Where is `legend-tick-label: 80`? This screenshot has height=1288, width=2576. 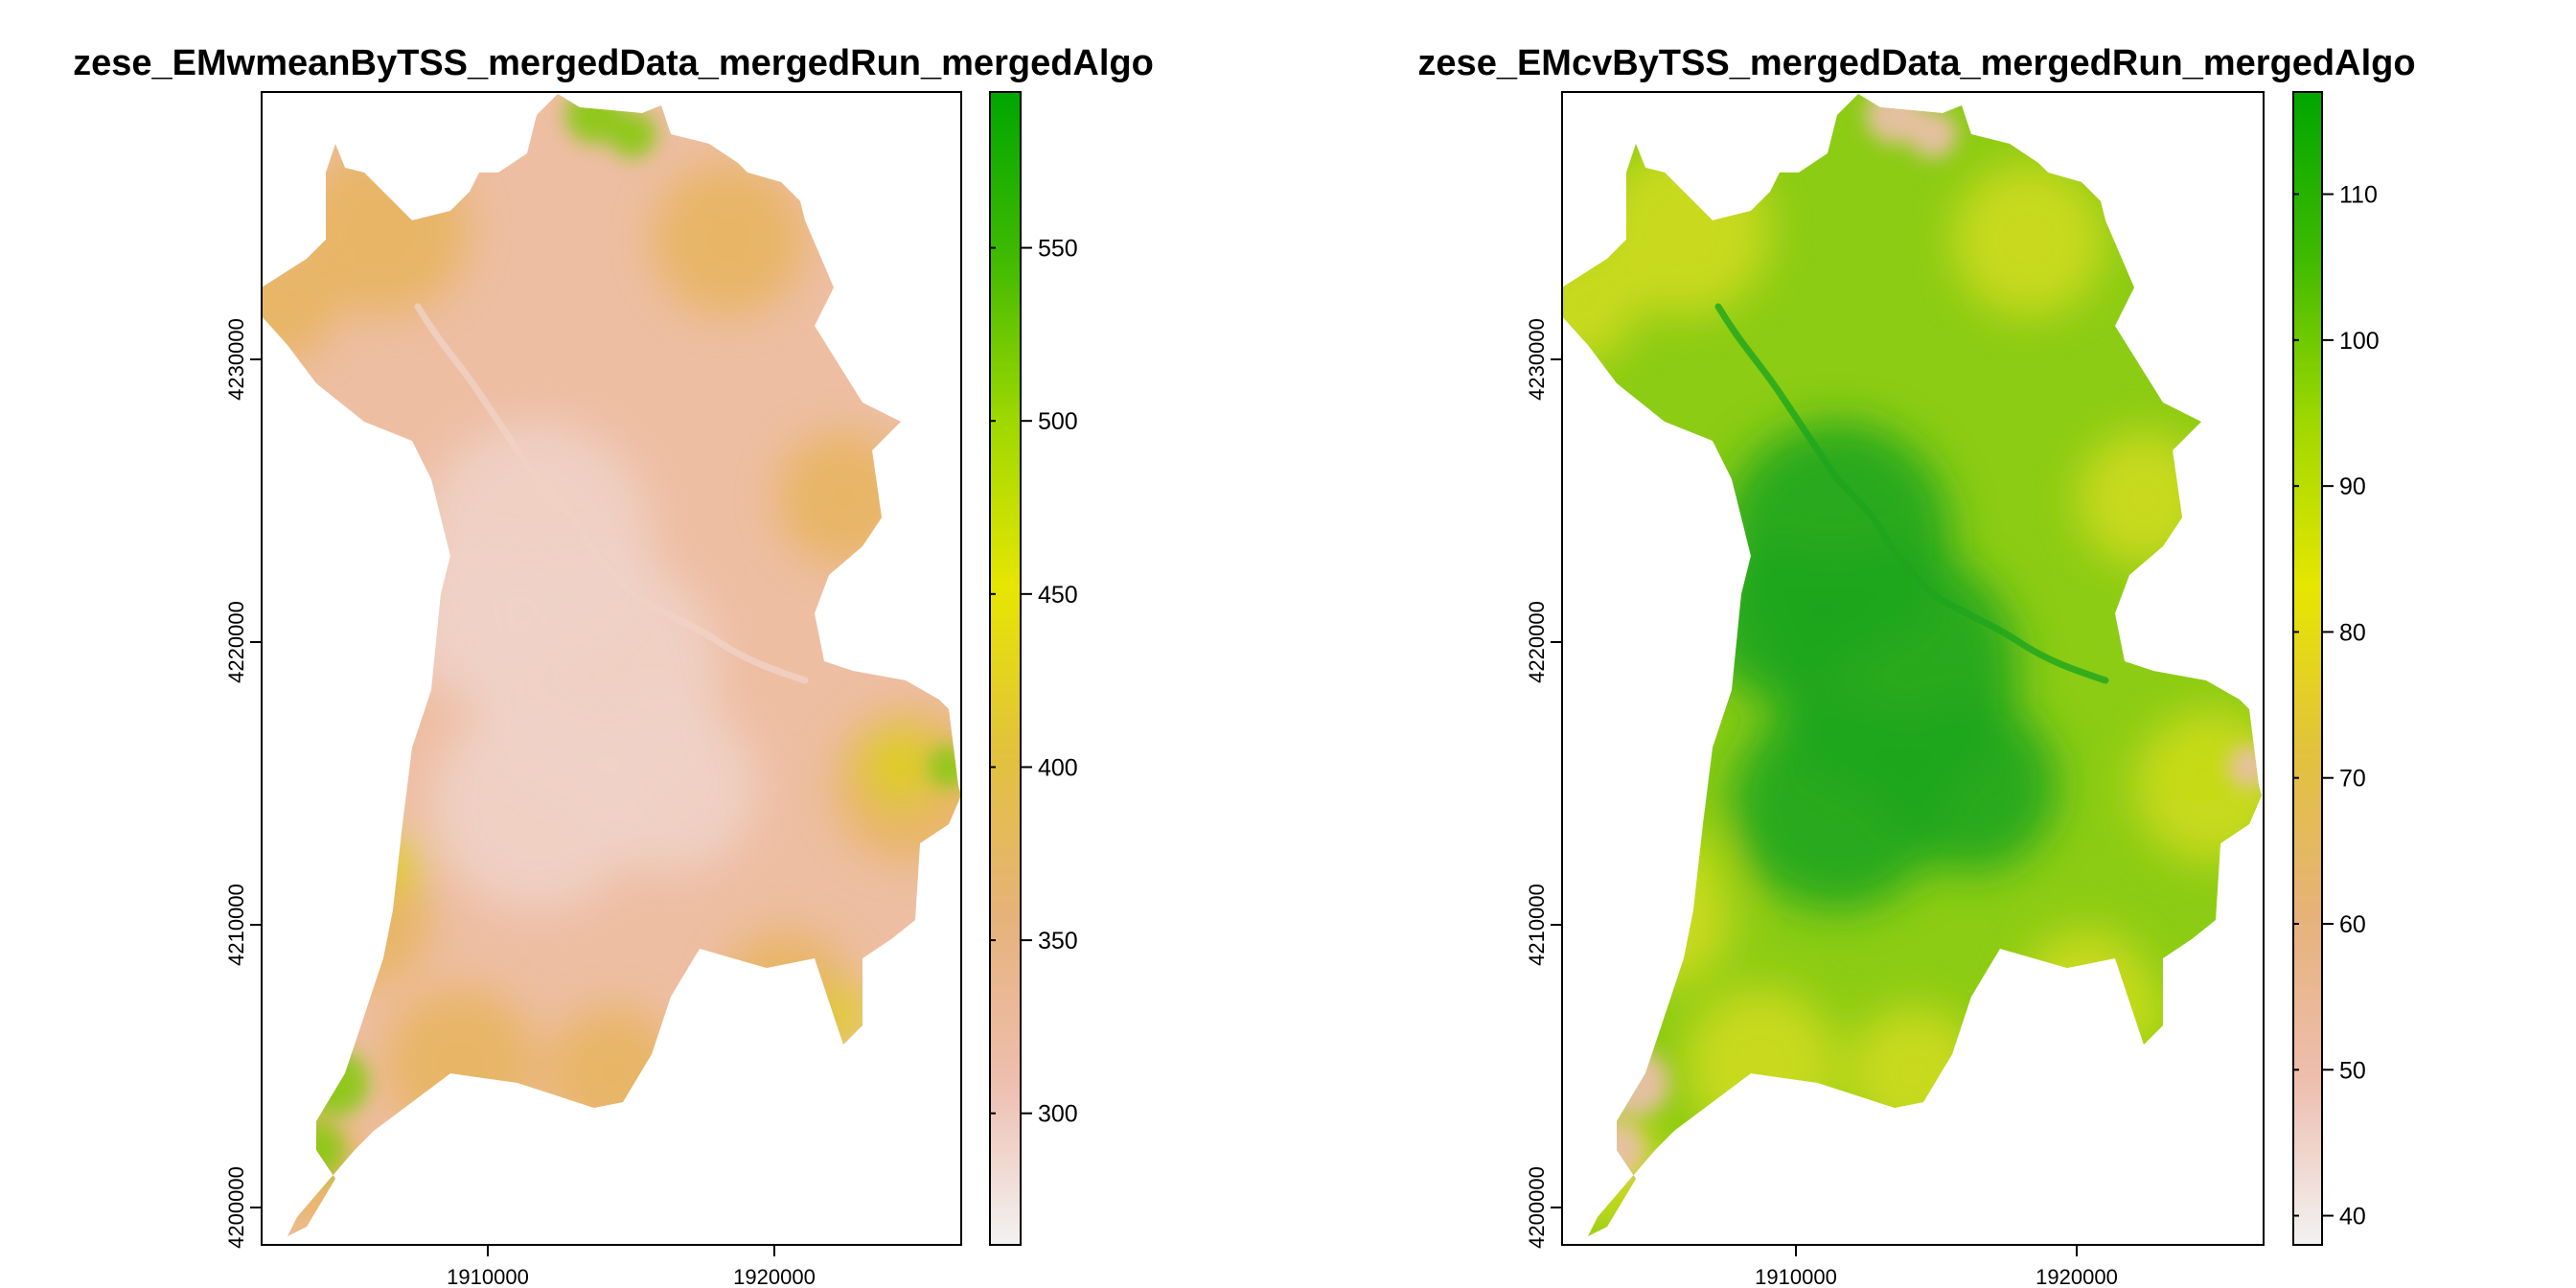
legend-tick-label: 80 is located at coordinates (2352, 632).